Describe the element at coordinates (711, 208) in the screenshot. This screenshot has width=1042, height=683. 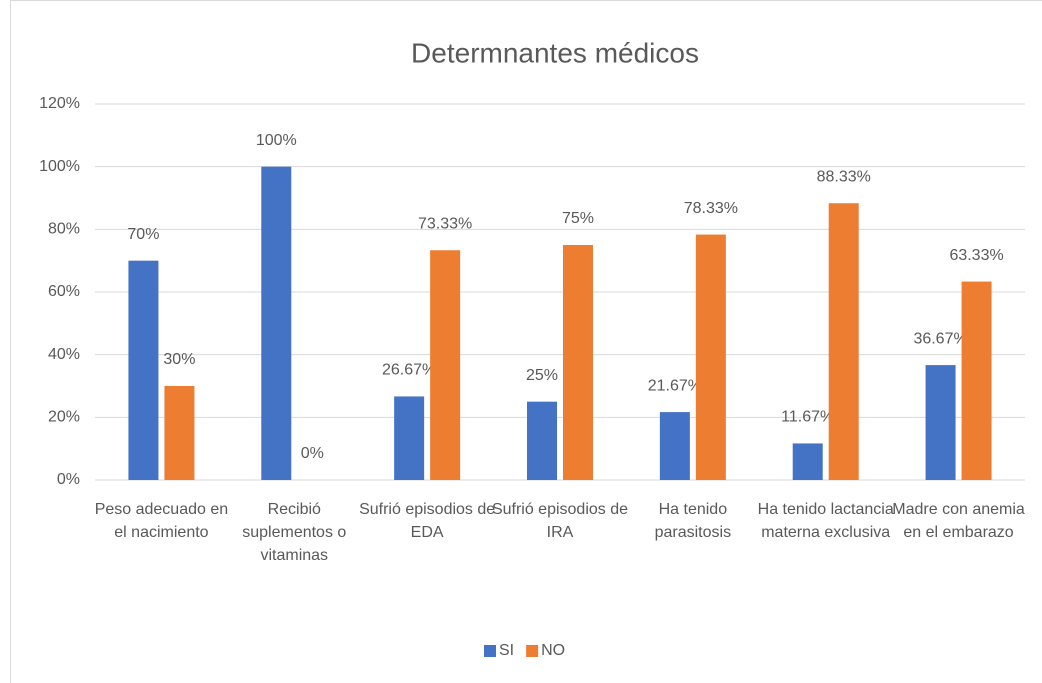
I see `data-label: 78.33%` at that location.